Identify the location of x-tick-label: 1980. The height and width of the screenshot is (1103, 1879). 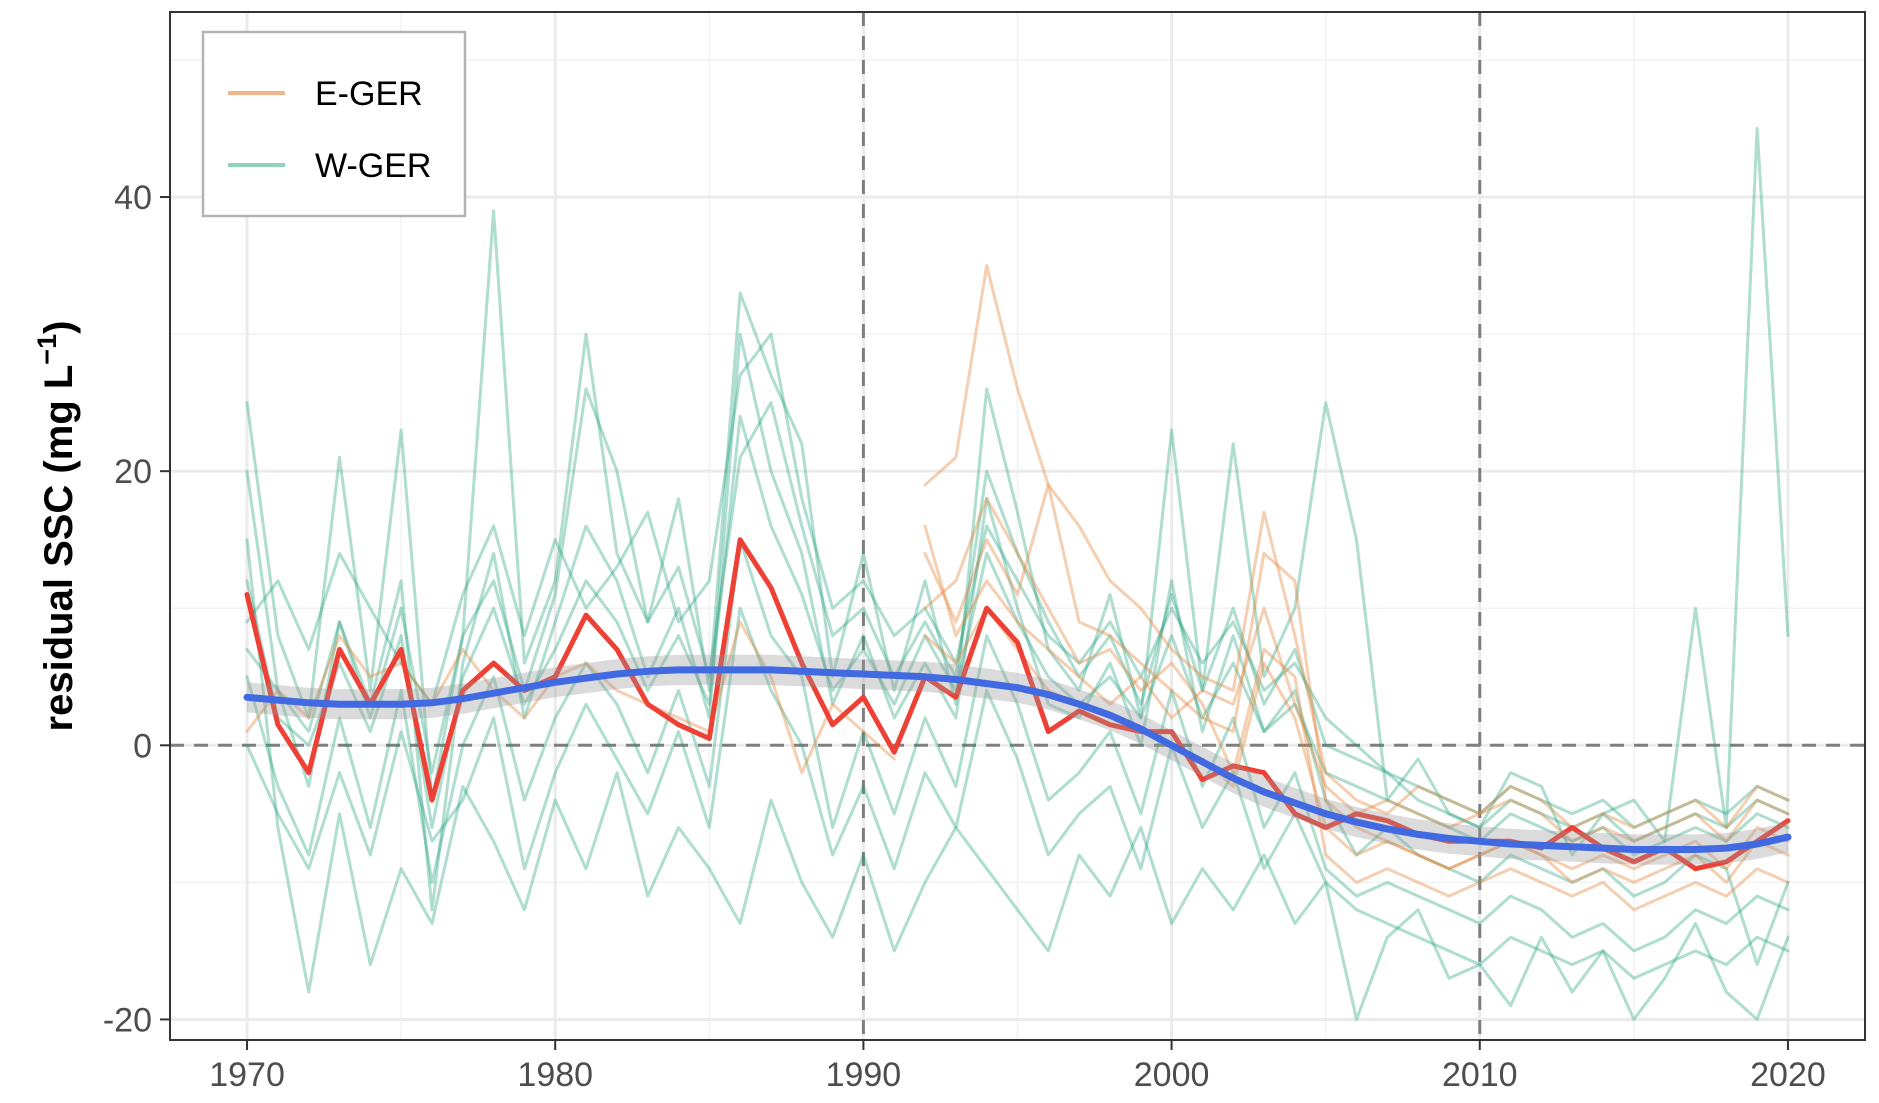
(555, 1075).